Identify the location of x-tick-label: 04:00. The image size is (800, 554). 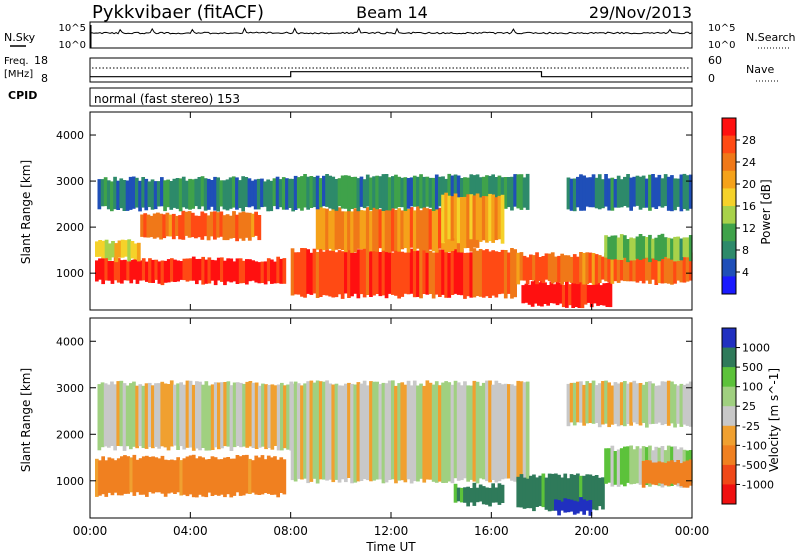
(190, 531).